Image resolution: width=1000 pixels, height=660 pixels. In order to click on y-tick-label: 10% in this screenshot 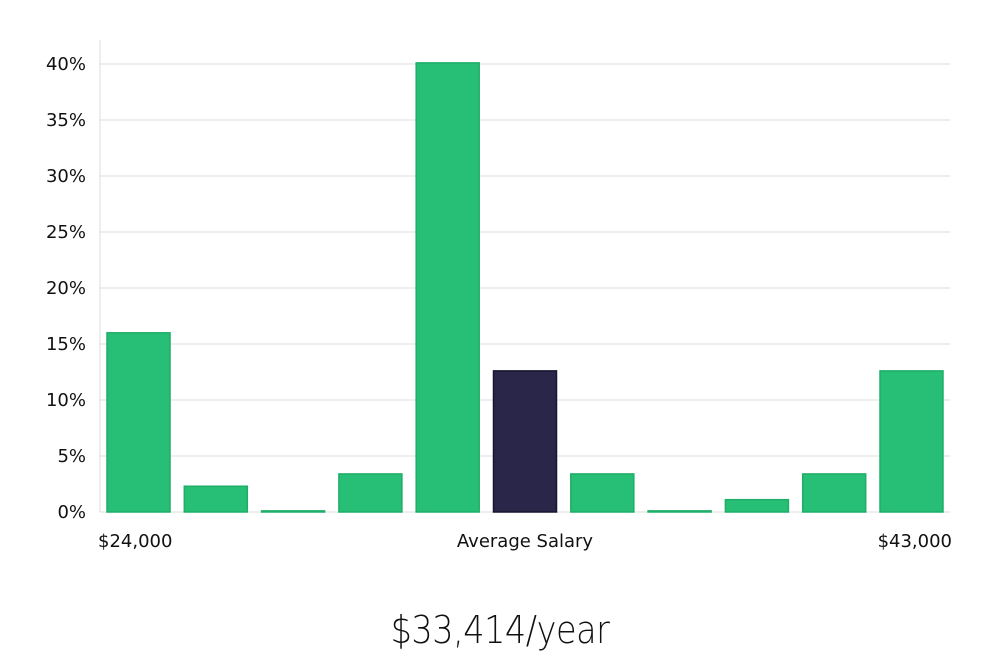, I will do `click(66, 400)`.